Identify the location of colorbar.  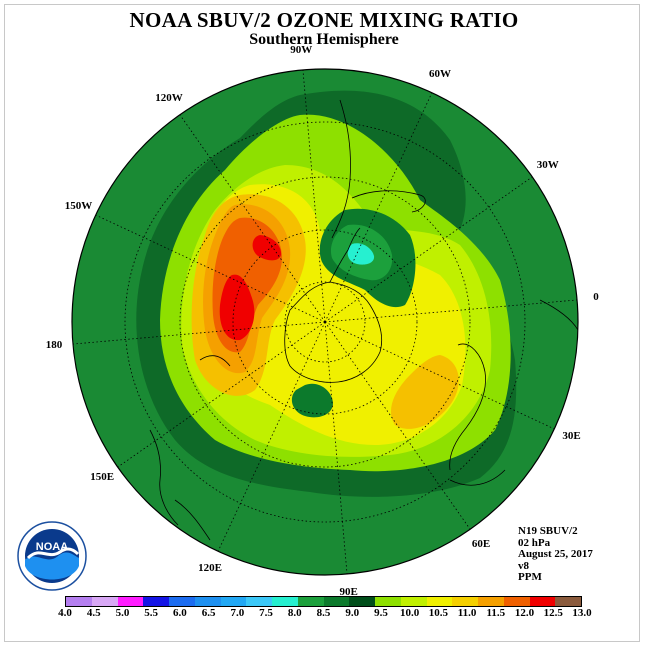
(323, 601).